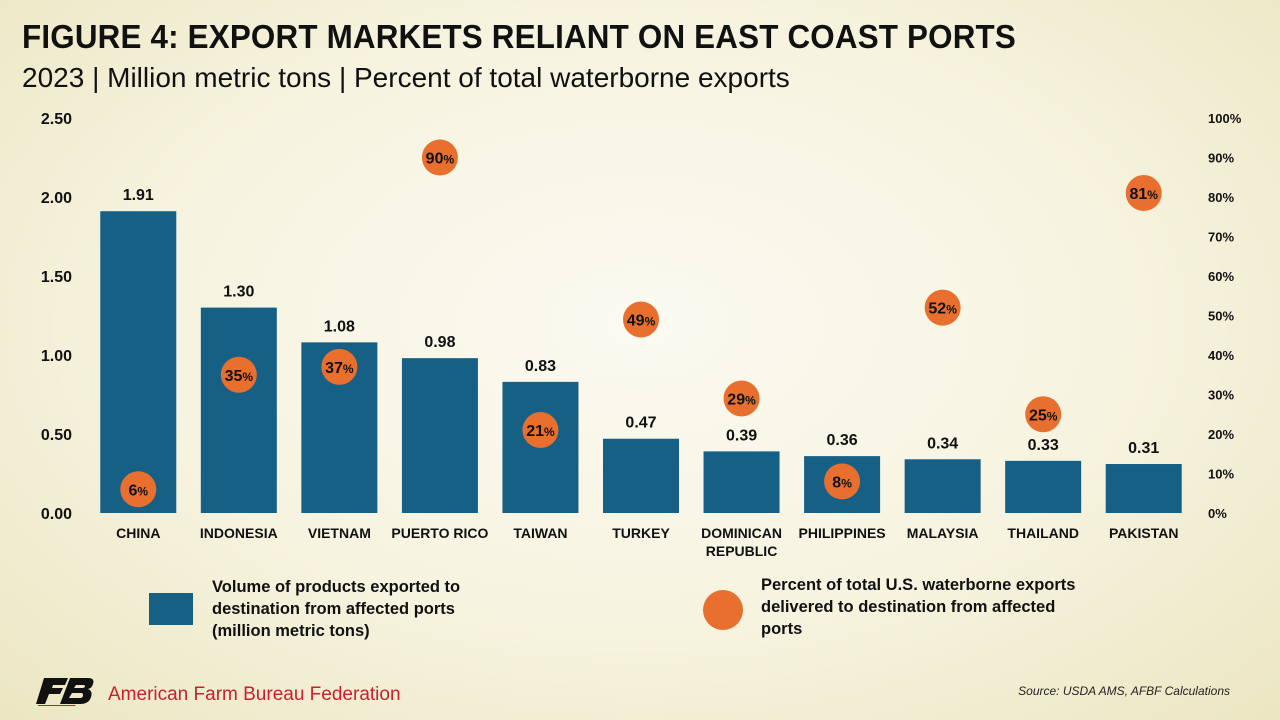 The image size is (1280, 720). Describe the element at coordinates (138, 533) in the screenshot. I see `category-label: CHINA` at that location.